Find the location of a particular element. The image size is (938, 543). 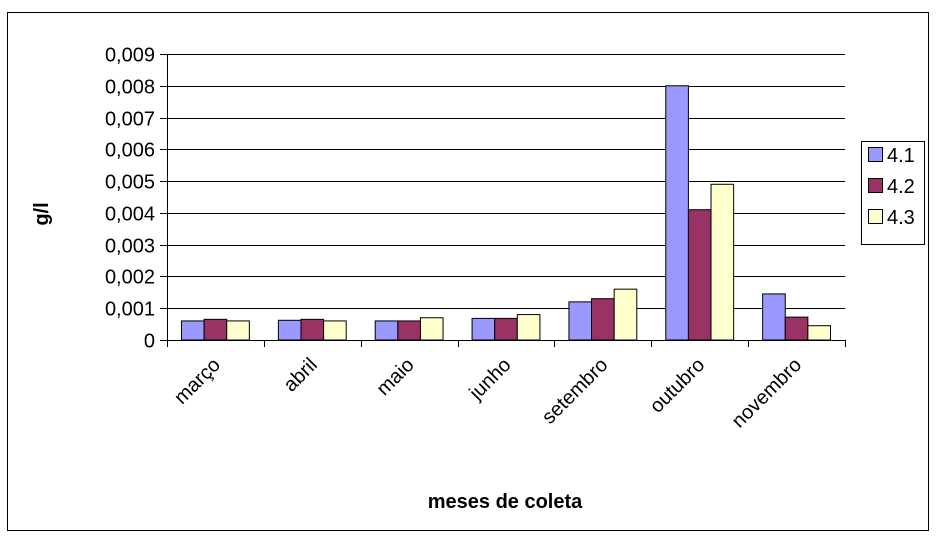

y-tick-label: 0,006 is located at coordinates (130, 151).